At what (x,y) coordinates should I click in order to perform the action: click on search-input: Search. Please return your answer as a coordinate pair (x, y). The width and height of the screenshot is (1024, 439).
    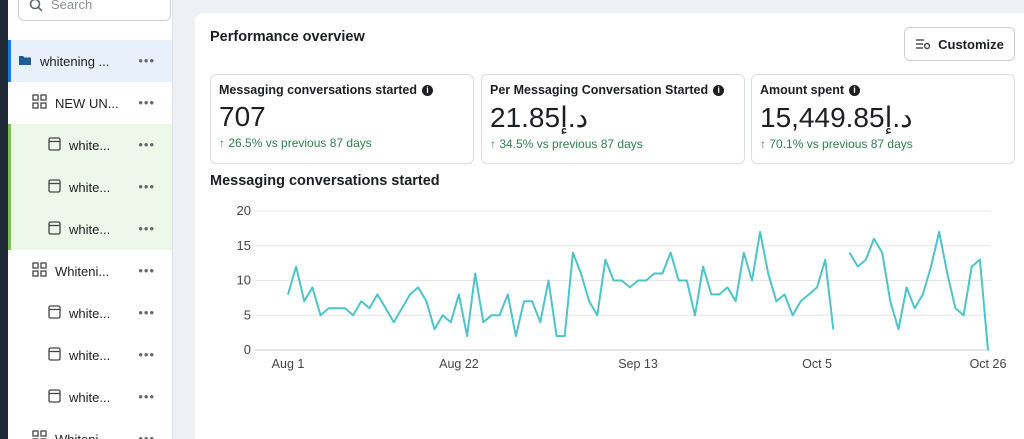
    Looking at the image, I should click on (94, 10).